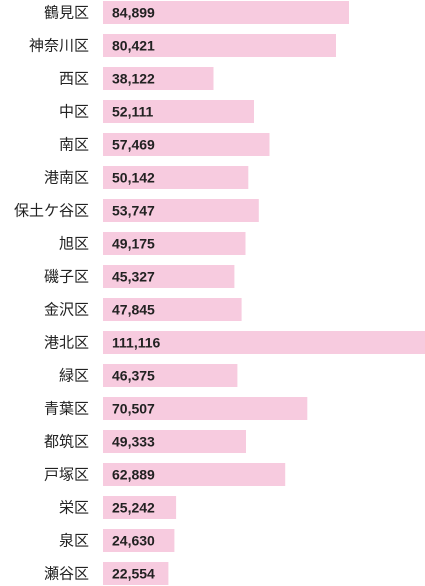  Describe the element at coordinates (133, 475) in the screenshot. I see `value-label-14: 62,889` at that location.